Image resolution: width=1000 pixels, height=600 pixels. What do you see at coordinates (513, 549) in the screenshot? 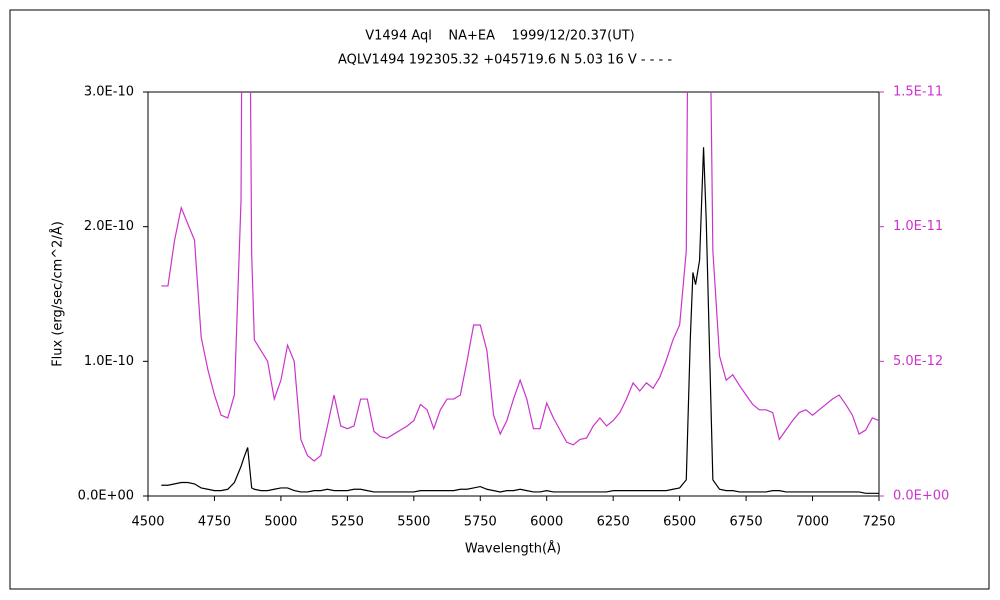
I see `x-axis-label: Wavelength(Å)` at bounding box center [513, 549].